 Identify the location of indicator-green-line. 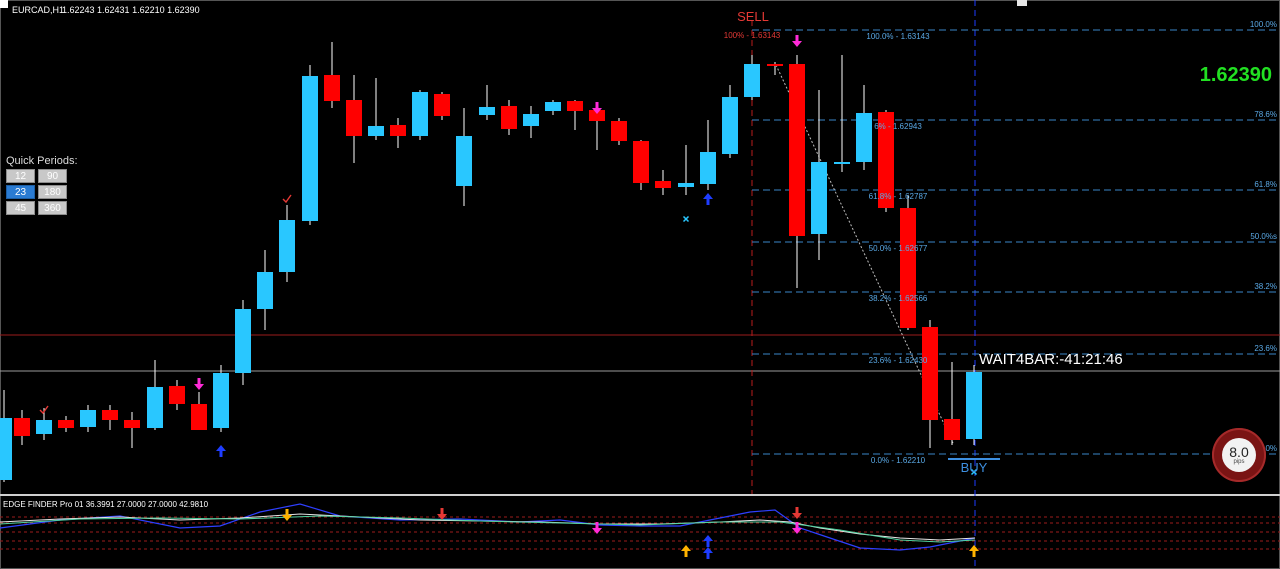
(488, 529).